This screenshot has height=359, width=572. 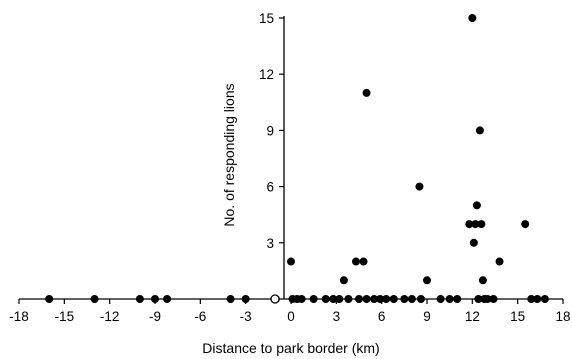 I want to click on y-tick-label: 9, so click(x=270, y=130).